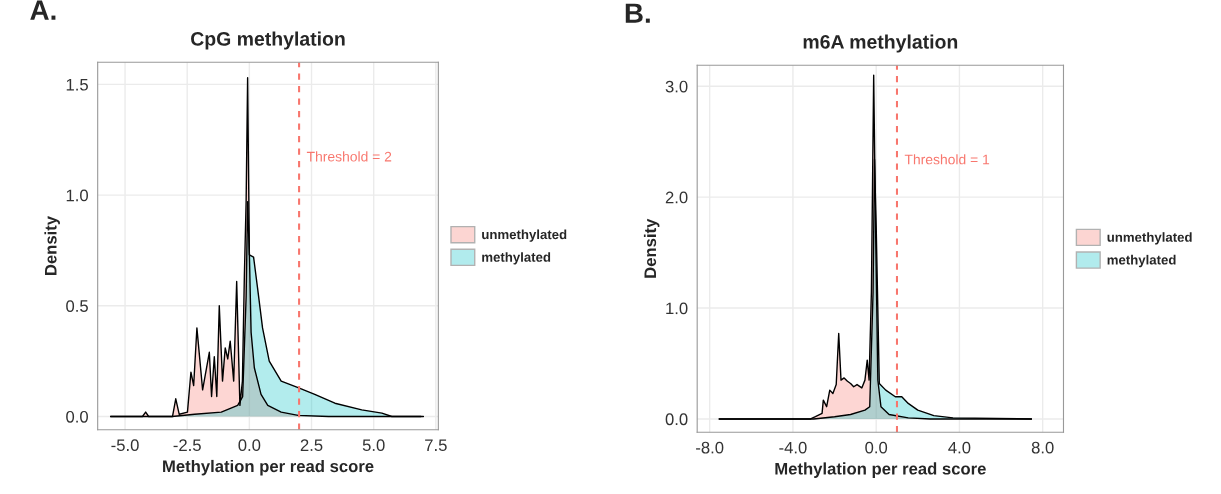 This screenshot has height=494, width=1221. I want to click on y-tick-label: 3.0, so click(676, 86).